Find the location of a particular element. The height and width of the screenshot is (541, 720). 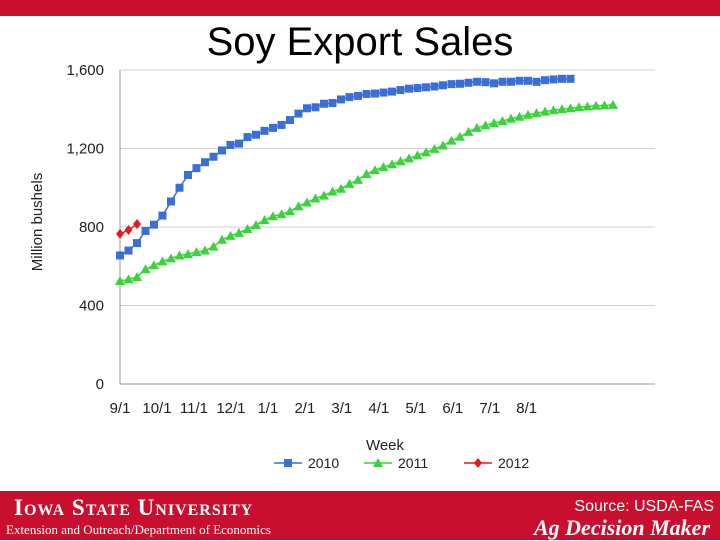

x-axis-label: Week is located at coordinates (385, 445).